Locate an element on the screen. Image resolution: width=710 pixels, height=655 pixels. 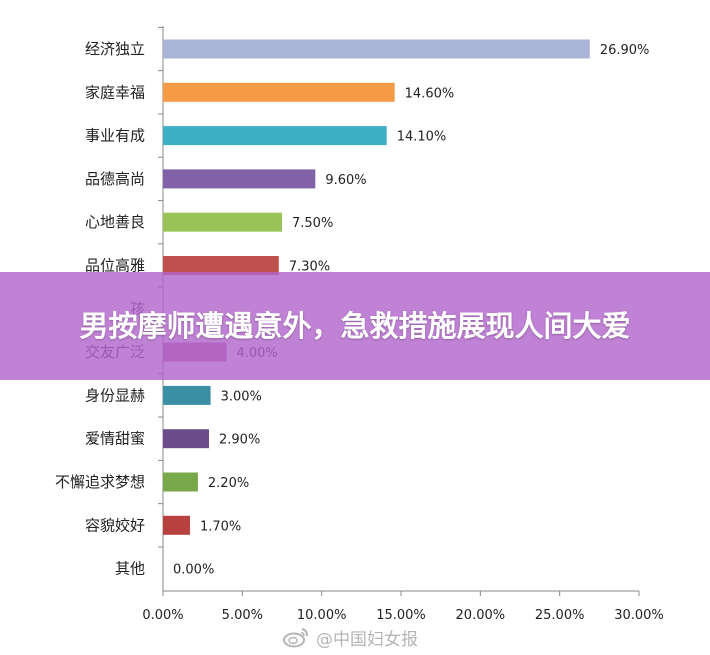
x-tick-label: 0.00% is located at coordinates (162, 615).